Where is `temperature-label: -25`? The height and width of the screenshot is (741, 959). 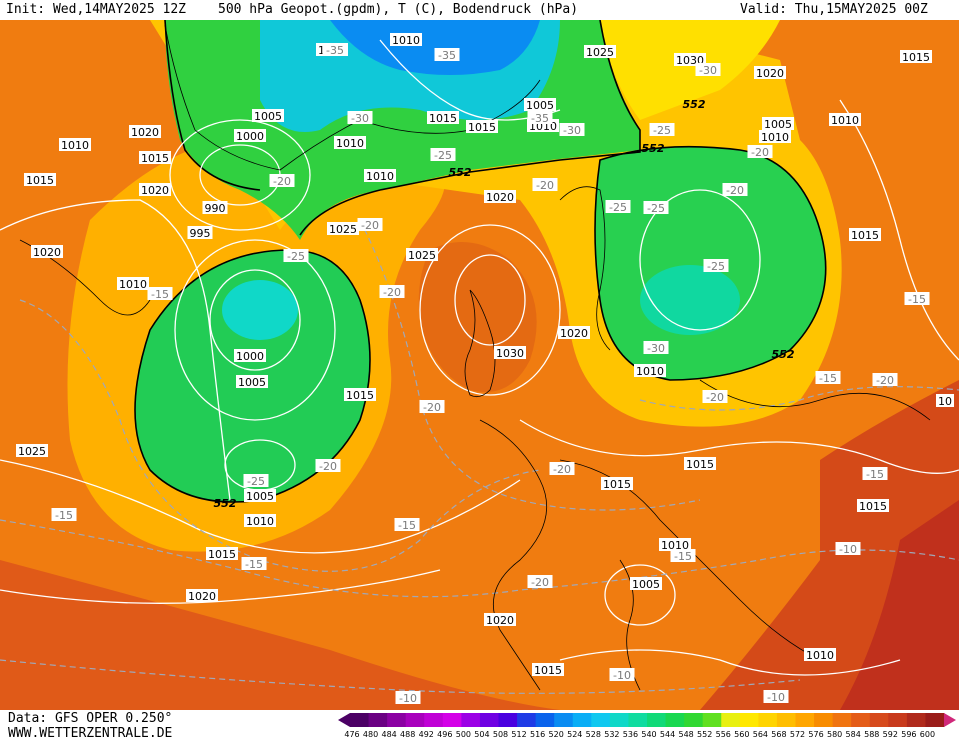
temperature-label: -25 is located at coordinates (256, 481).